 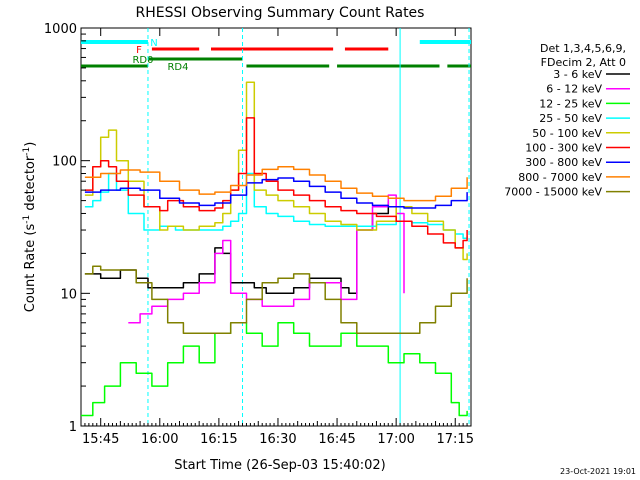 I want to click on x-tick-label-4: 16:45, so click(x=336, y=439).